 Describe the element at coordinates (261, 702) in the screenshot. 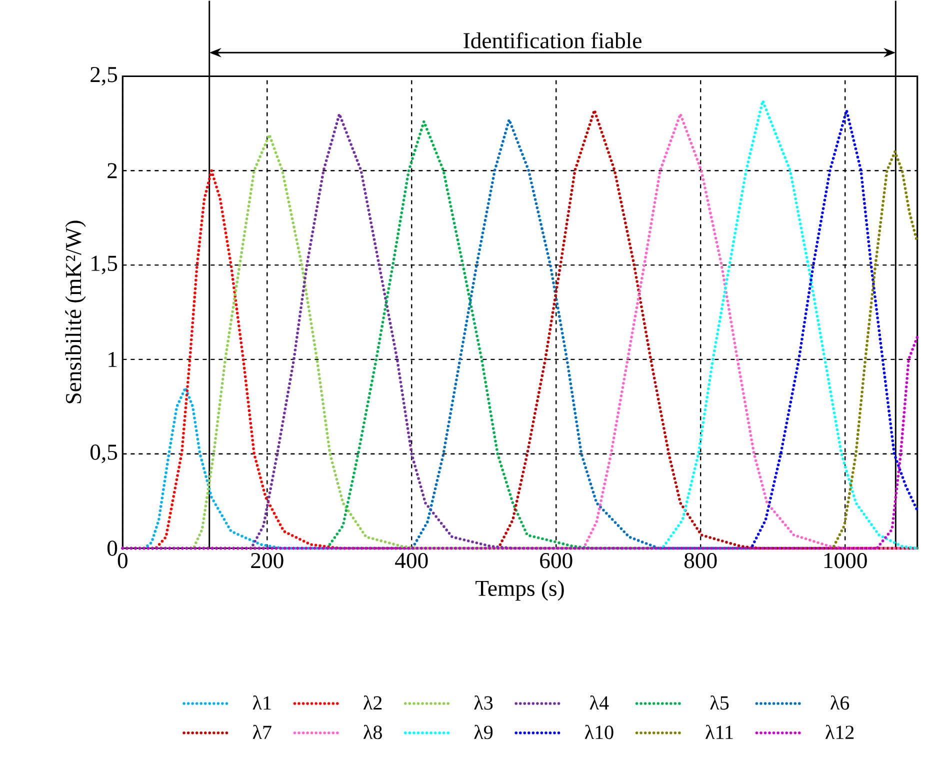

I see `legend-label: λ1` at that location.